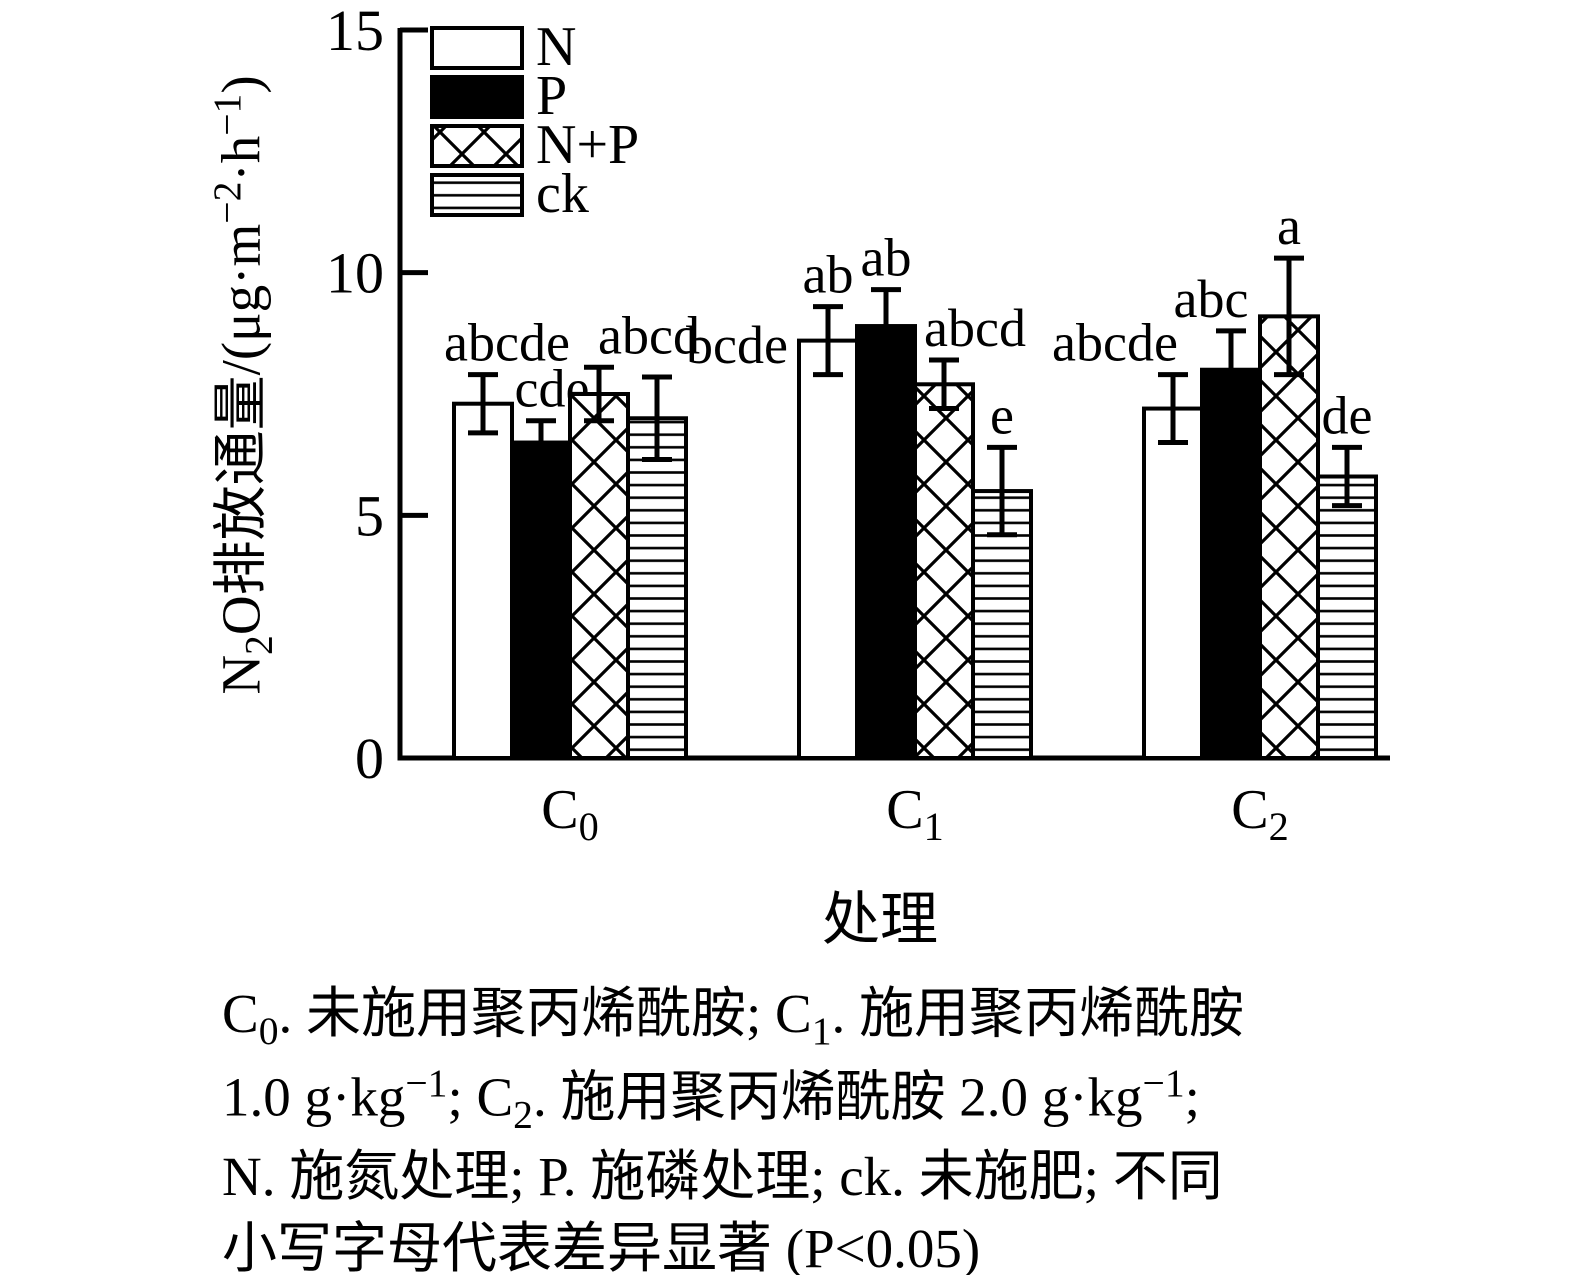  Describe the element at coordinates (1347, 415) in the screenshot. I see `sig-letter: de` at that location.